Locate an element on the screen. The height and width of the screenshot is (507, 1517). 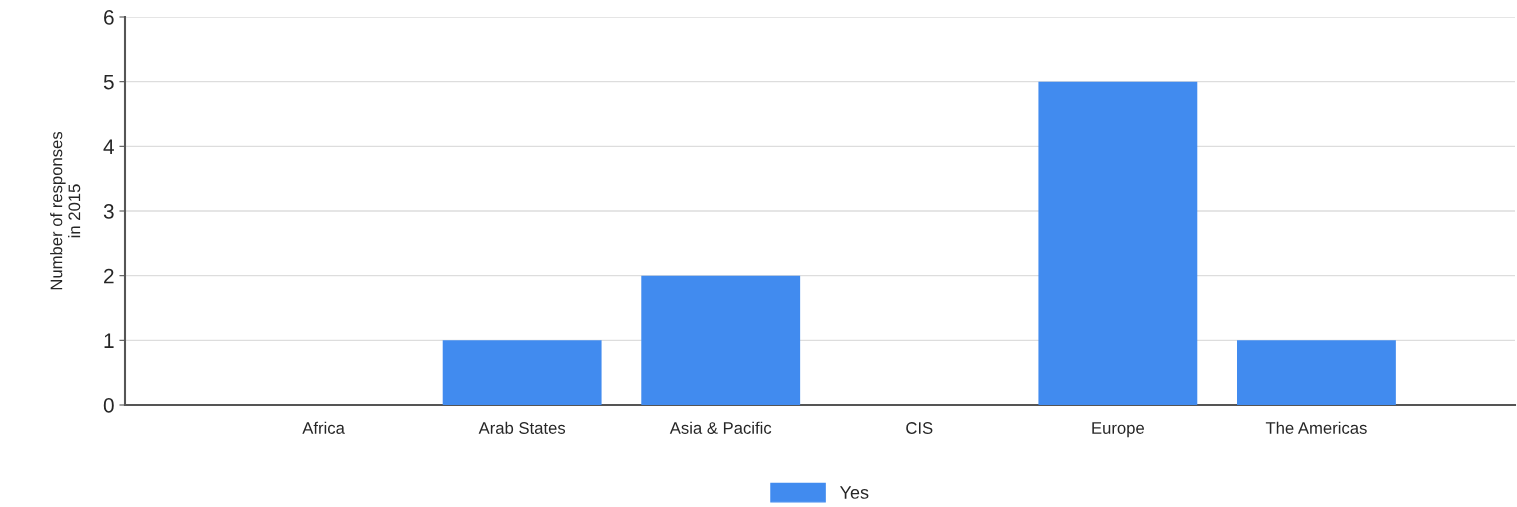
y-tick-label: 1 is located at coordinates (109, 340).